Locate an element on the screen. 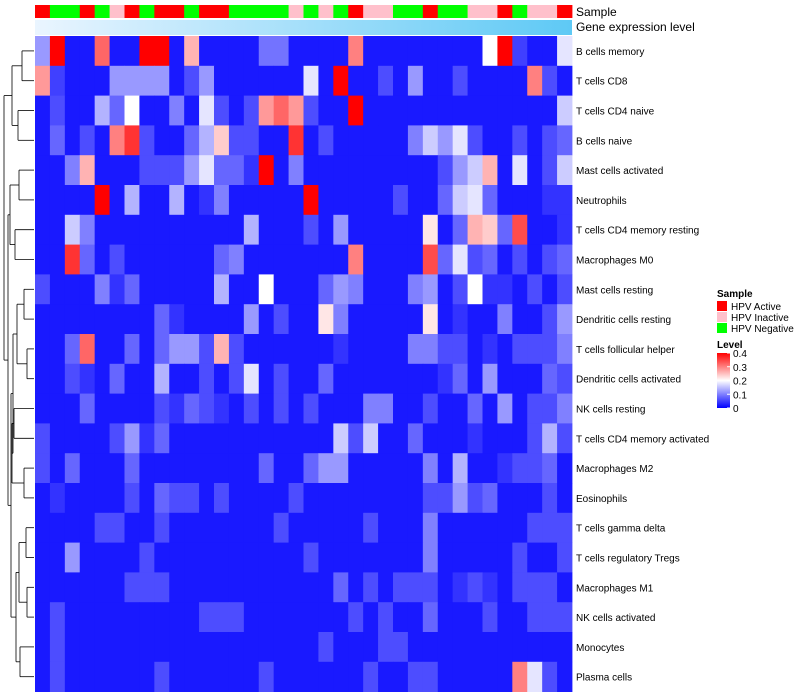 The height and width of the screenshot is (700, 800). row-label: T cells gamma delta is located at coordinates (621, 529).